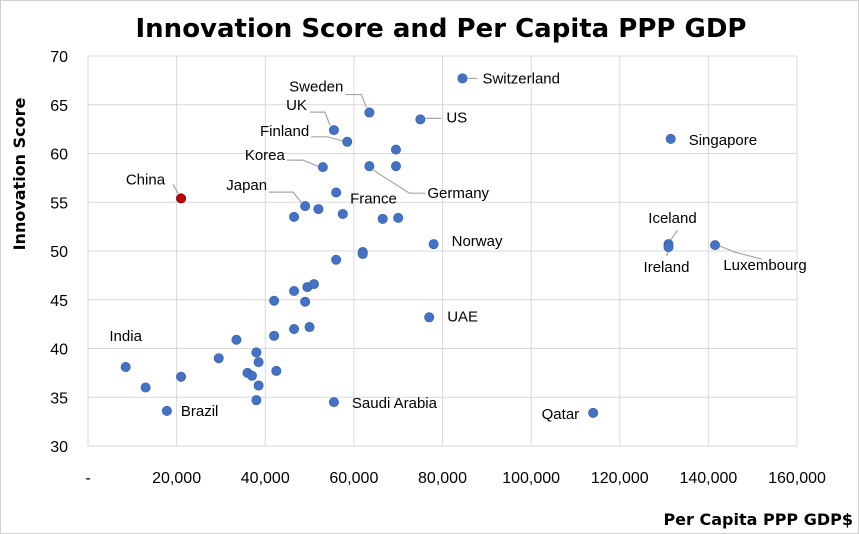 The image size is (859, 534). Describe the element at coordinates (715, 245) in the screenshot. I see `data-point-luxembourg` at that location.